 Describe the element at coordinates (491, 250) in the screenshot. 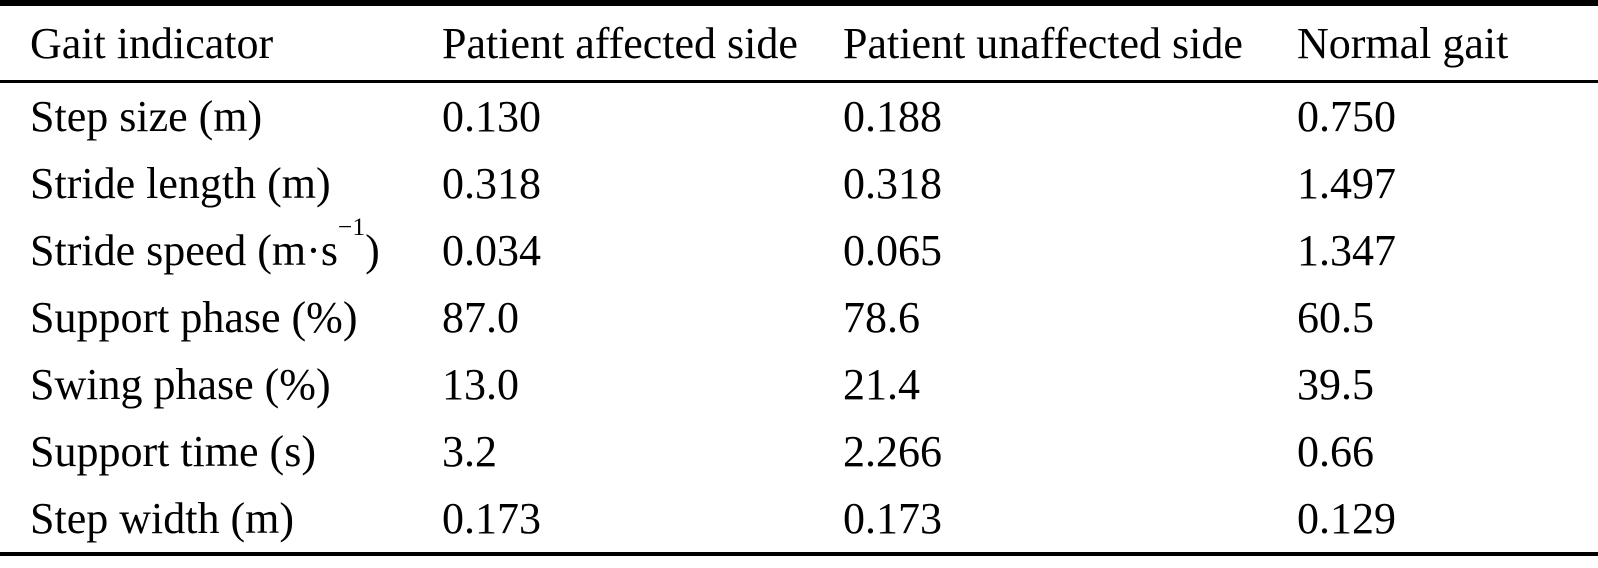

I see `table-cell: 0.034` at that location.